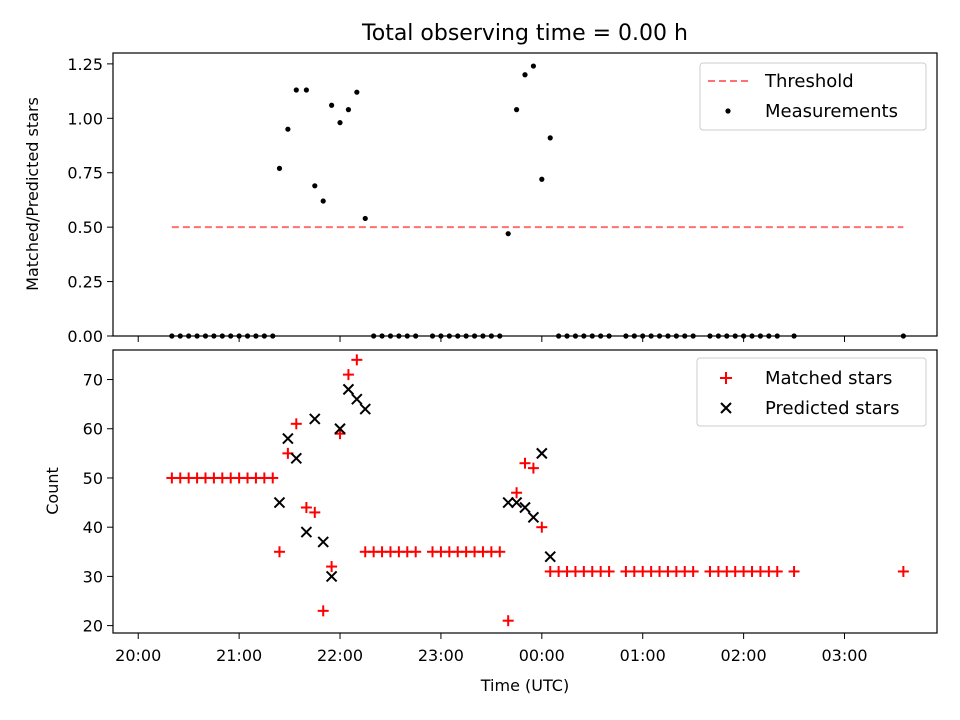 This screenshot has width=960, height=720. What do you see at coordinates (85, 282) in the screenshot?
I see `ratio-y-tick-label: 0.25` at bounding box center [85, 282].